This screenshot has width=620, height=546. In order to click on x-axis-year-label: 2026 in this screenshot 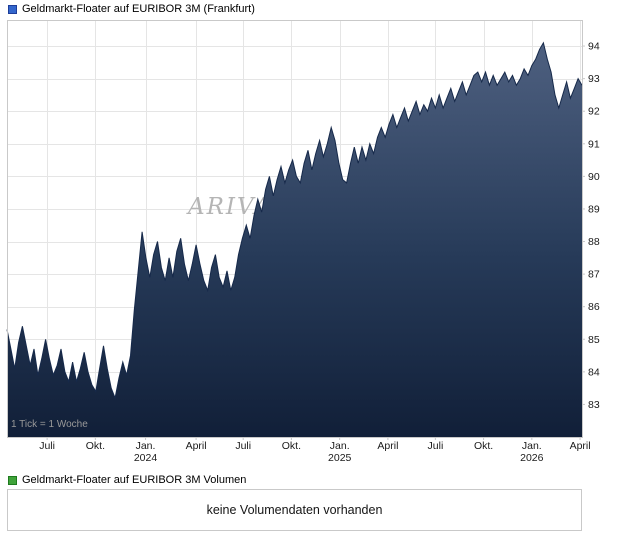, I will do `click(532, 458)`.